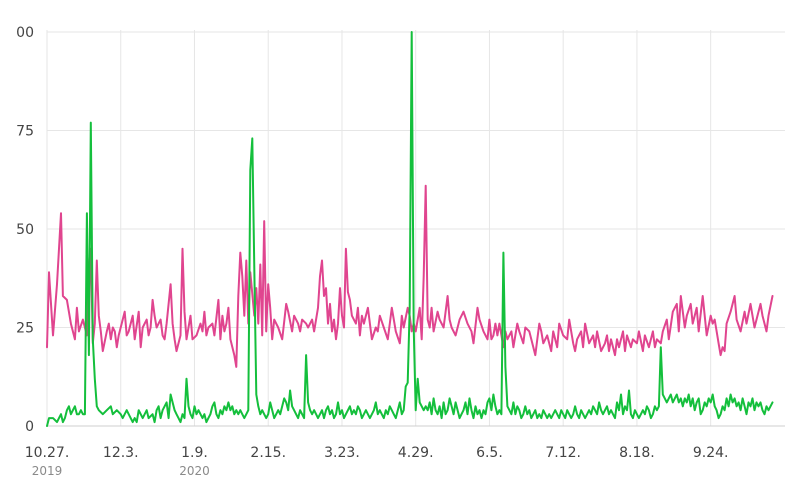  Describe the element at coordinates (268, 453) in the screenshot. I see `x-tick-label: 2.15.` at that location.